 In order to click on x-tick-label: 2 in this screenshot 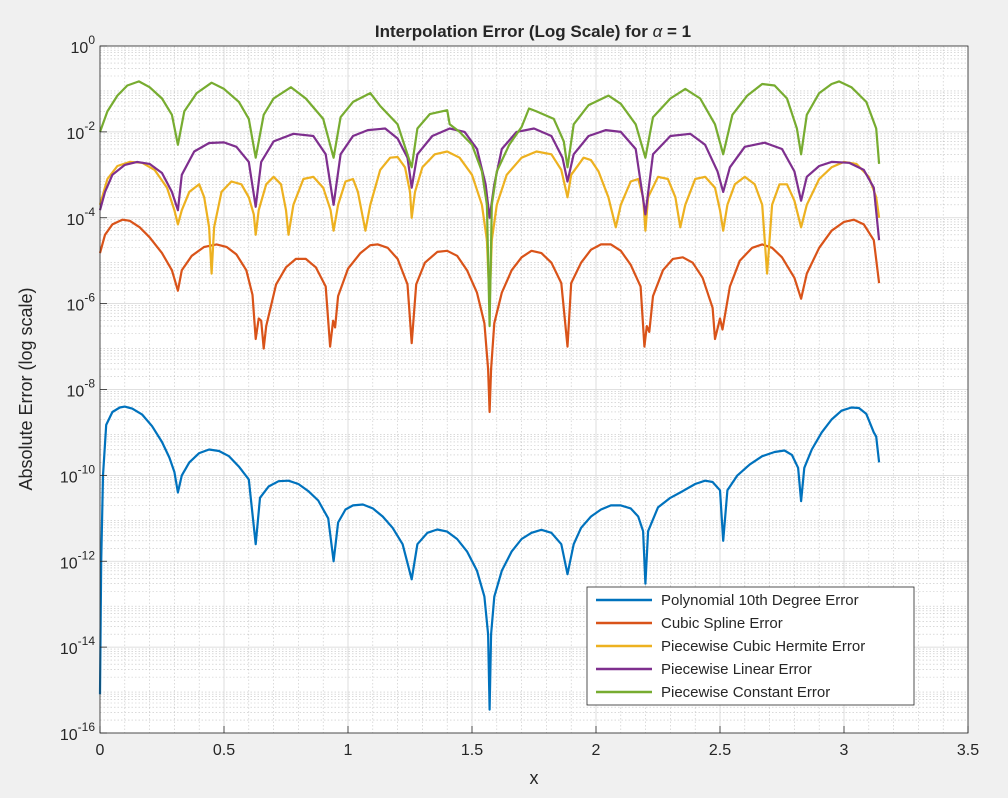, I will do `click(596, 750)`.